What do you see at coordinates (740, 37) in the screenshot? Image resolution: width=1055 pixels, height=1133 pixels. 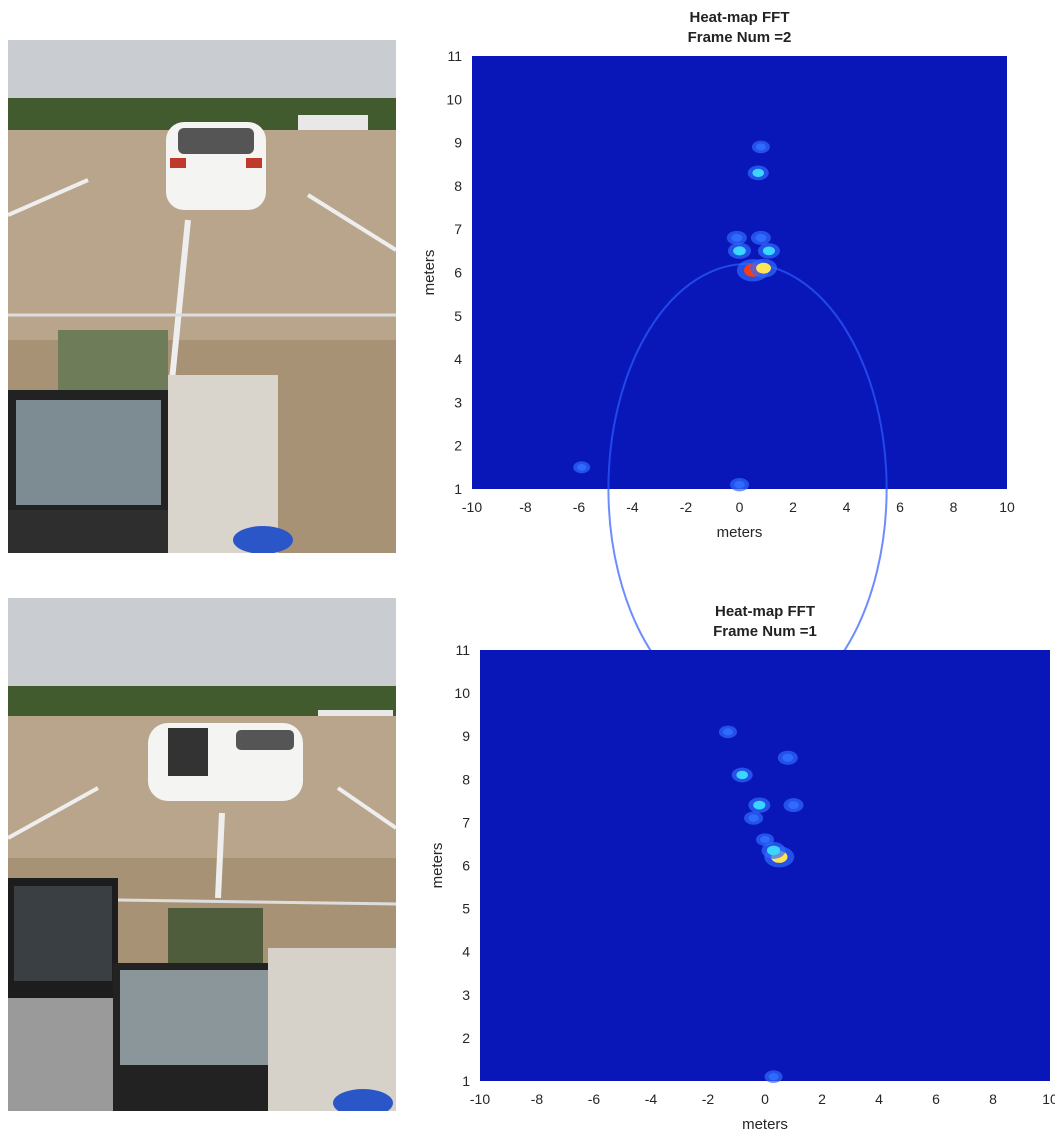 I see `chart-subtitle: Frame Num =2` at bounding box center [740, 37].